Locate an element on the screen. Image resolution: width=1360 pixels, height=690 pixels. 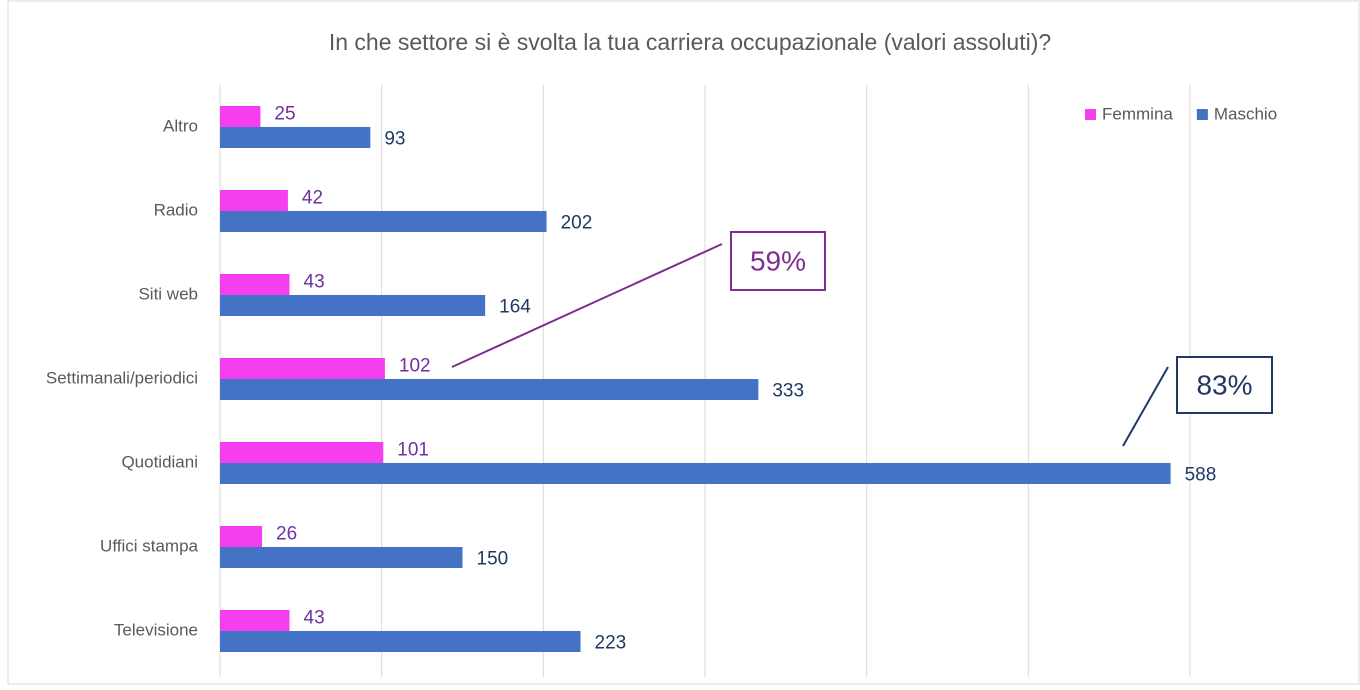
legend-label: Femmina is located at coordinates (1137, 113).